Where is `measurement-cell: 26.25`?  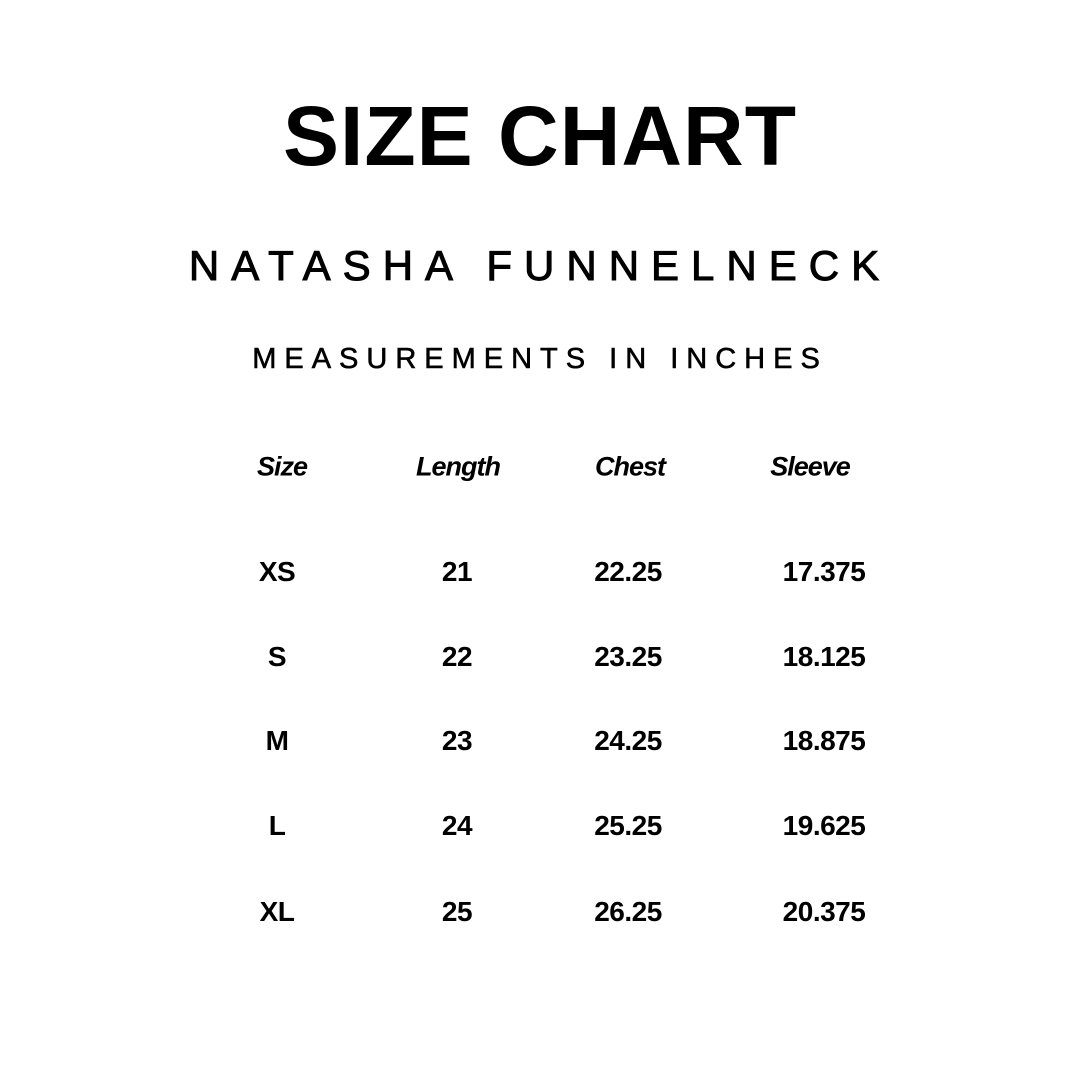 measurement-cell: 26.25 is located at coordinates (628, 911).